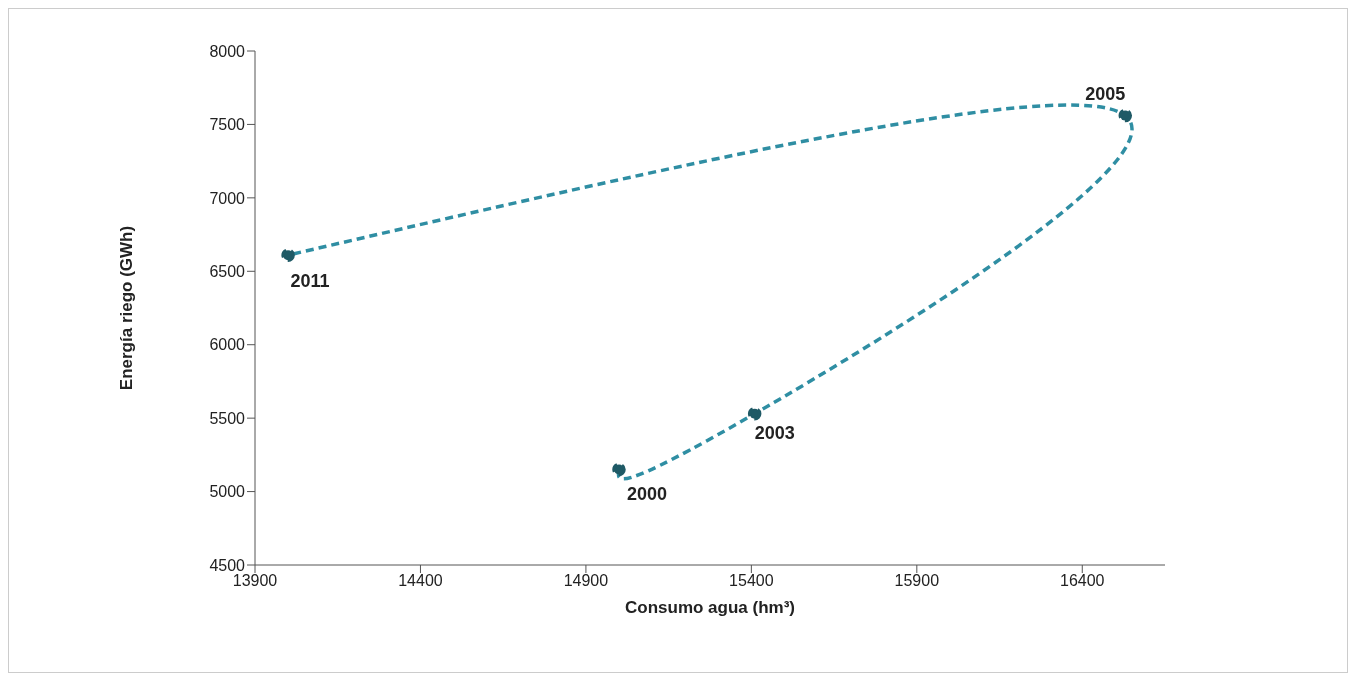 Image resolution: width=1357 pixels, height=682 pixels. Describe the element at coordinates (1105, 93) in the screenshot. I see `annotation: 2005` at that location.